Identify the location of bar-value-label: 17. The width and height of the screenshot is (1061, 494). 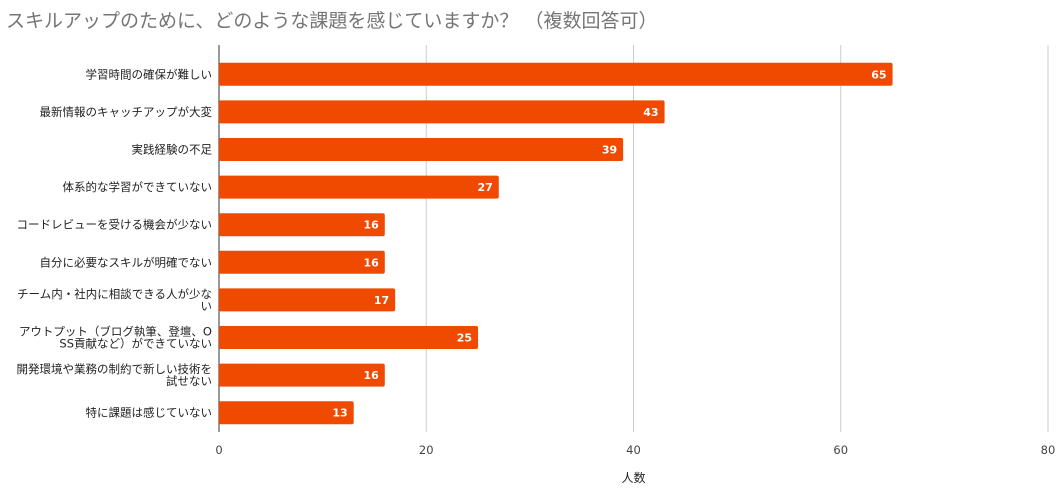
(381, 300).